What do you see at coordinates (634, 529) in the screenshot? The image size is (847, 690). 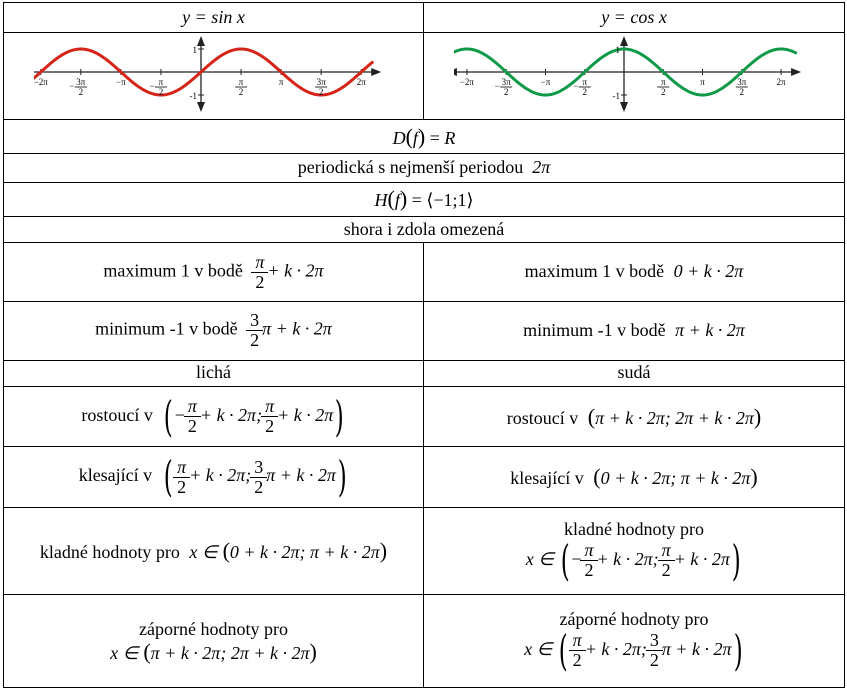 I see `cos-positive-label: kladné hodnoty pro` at bounding box center [634, 529].